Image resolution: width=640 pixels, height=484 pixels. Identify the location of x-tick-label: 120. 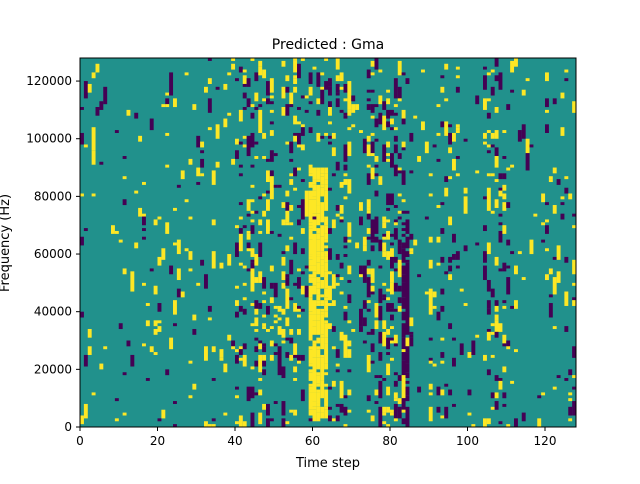
(545, 441).